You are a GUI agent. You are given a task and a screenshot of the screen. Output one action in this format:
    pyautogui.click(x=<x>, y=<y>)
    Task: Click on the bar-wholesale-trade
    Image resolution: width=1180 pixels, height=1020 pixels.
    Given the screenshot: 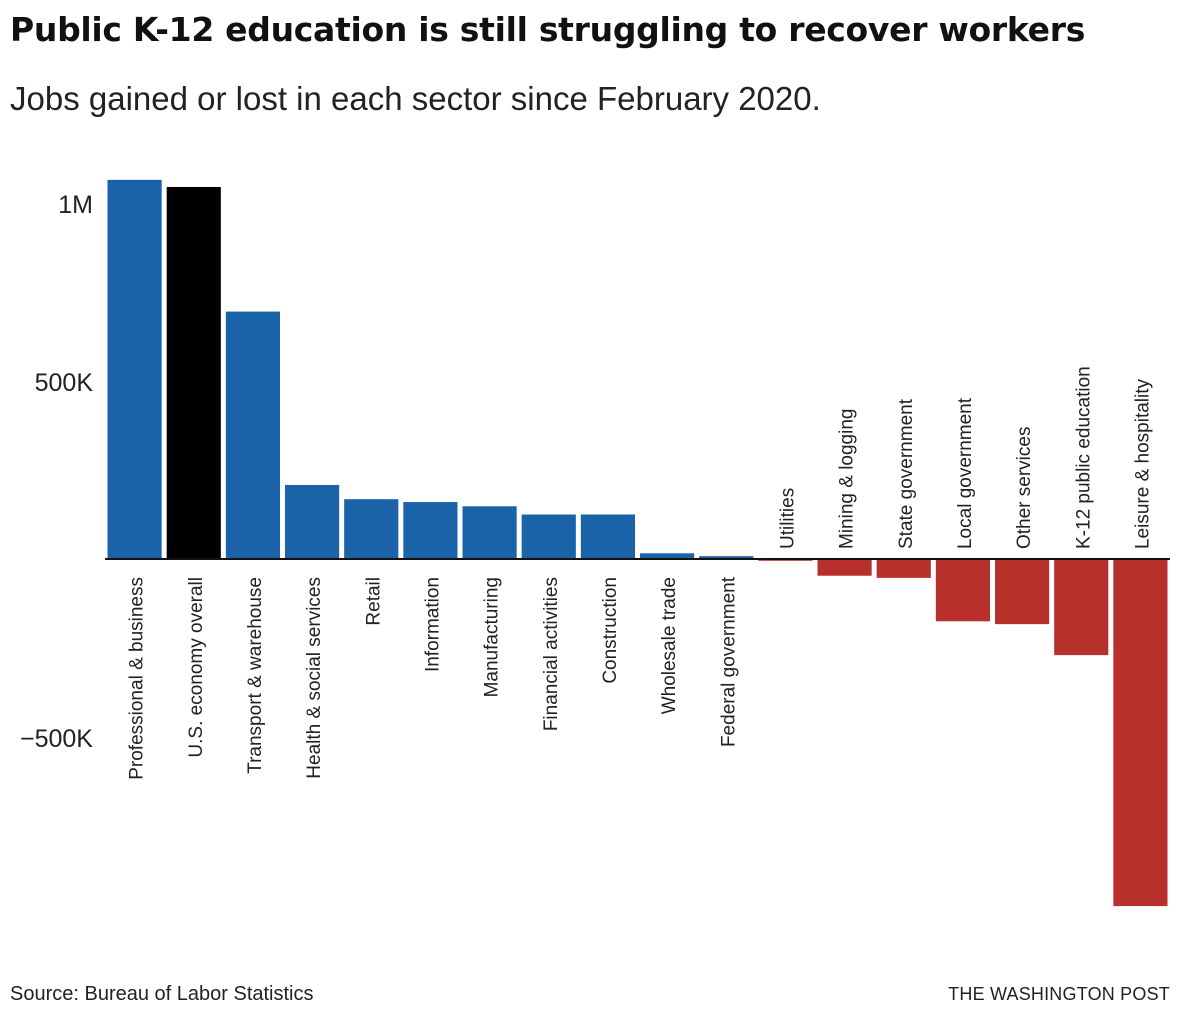 What is the action you would take?
    pyautogui.click(x=667, y=556)
    